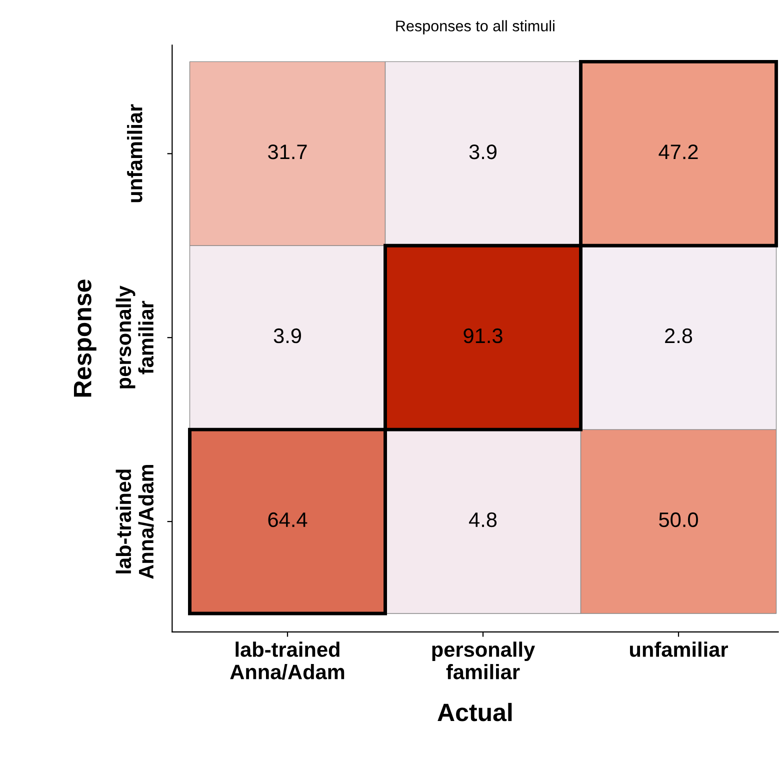 This screenshot has height=765, width=779. Describe the element at coordinates (135, 337) in the screenshot. I see `y-tick-label: personally familiar` at that location.